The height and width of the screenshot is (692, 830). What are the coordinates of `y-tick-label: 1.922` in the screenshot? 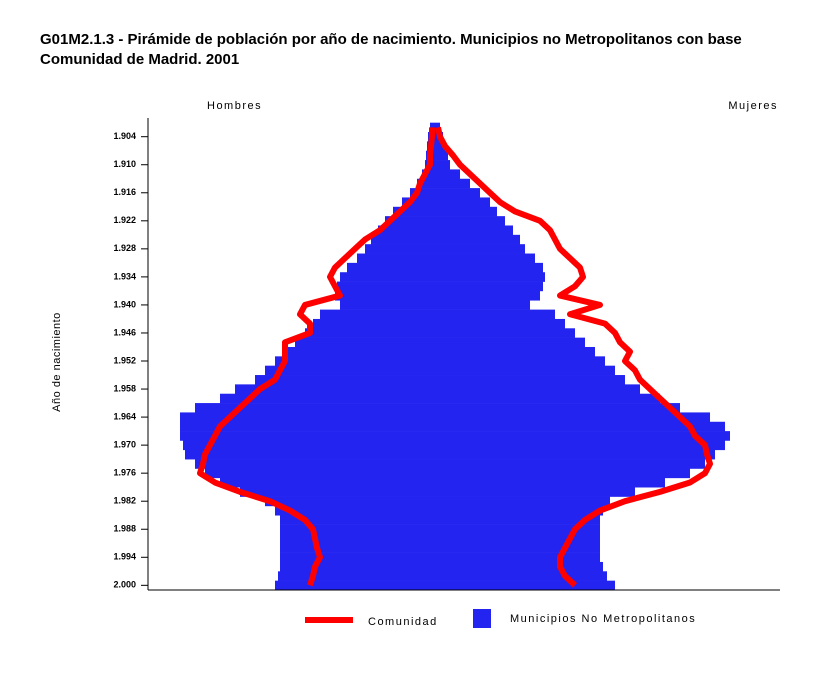 It's located at (124, 220).